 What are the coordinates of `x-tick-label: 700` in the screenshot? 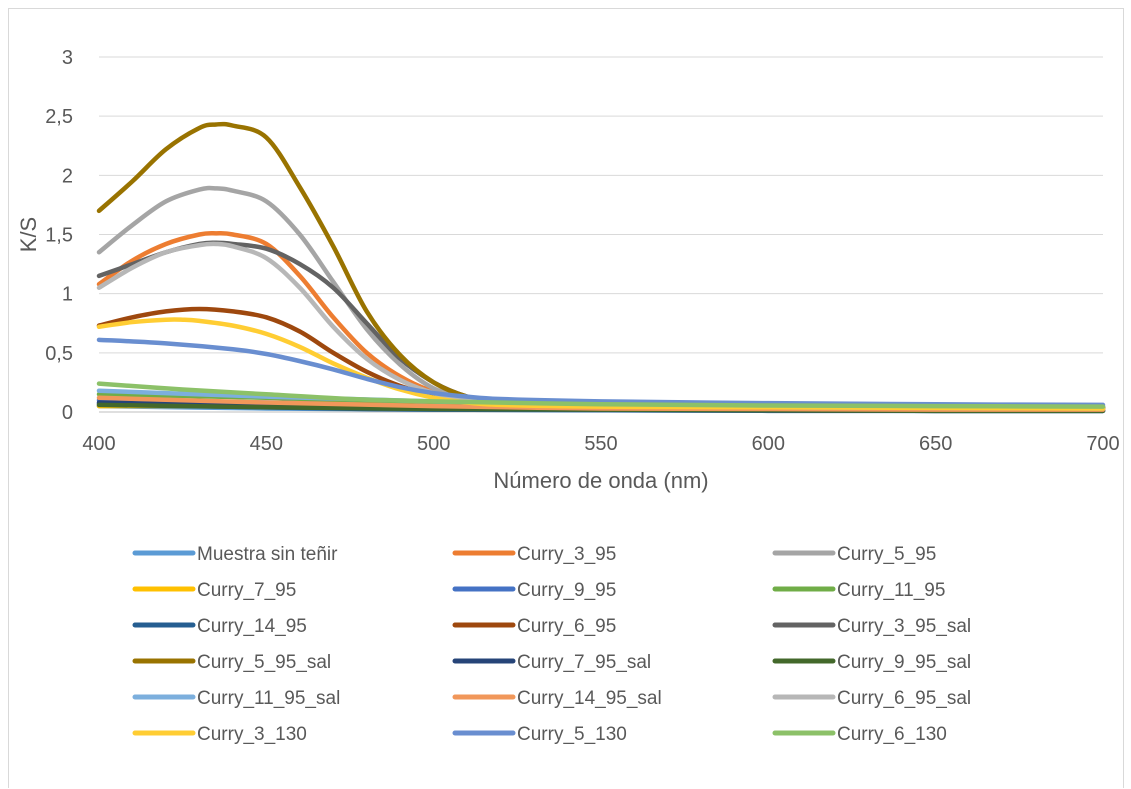 It's located at (1102, 444).